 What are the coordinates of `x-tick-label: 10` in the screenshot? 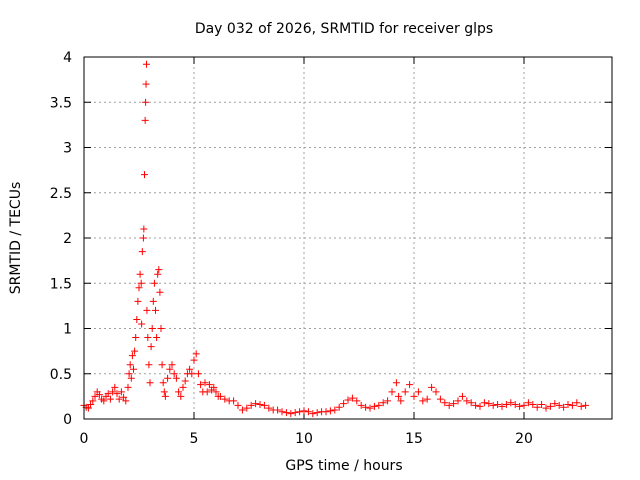 It's located at (304, 439).